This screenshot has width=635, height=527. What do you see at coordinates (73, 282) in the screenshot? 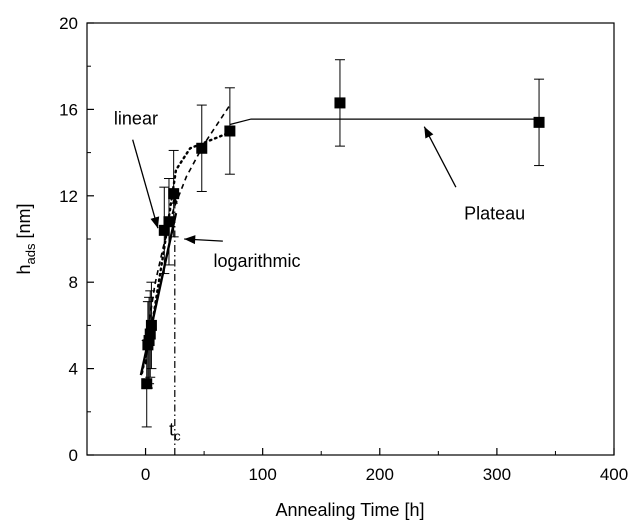
I see `y-tick-label: 8` at bounding box center [73, 282].